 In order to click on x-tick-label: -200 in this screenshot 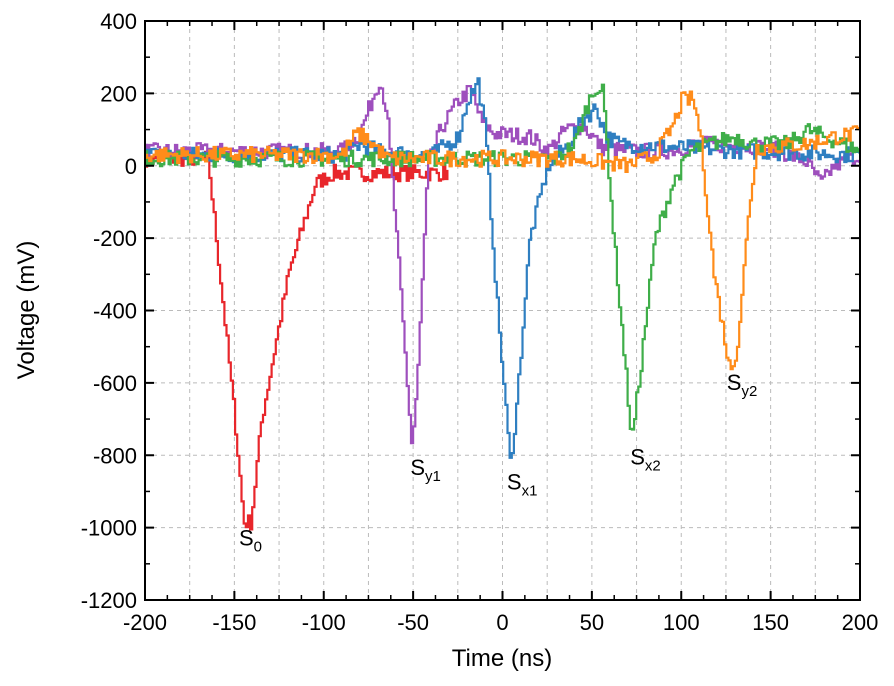, I will do `click(145, 622)`.